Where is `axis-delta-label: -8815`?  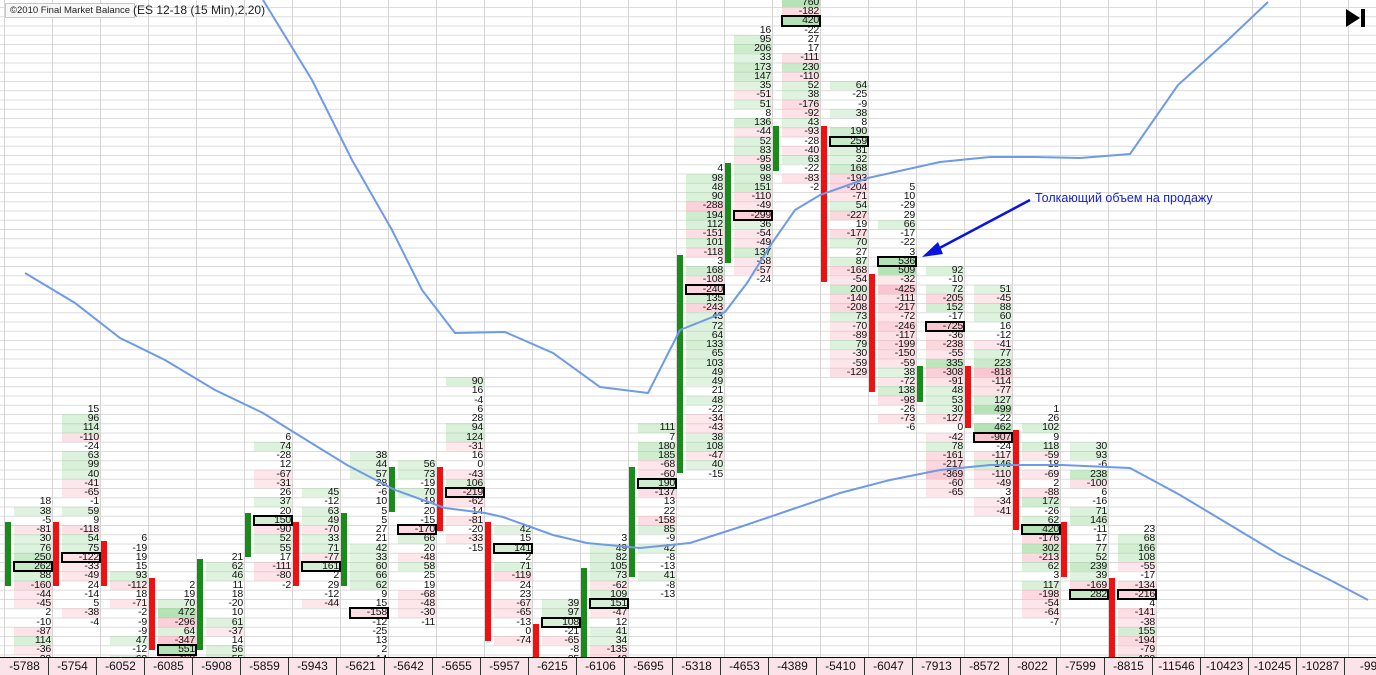
axis-delta-label: -8815 is located at coordinates (1129, 666).